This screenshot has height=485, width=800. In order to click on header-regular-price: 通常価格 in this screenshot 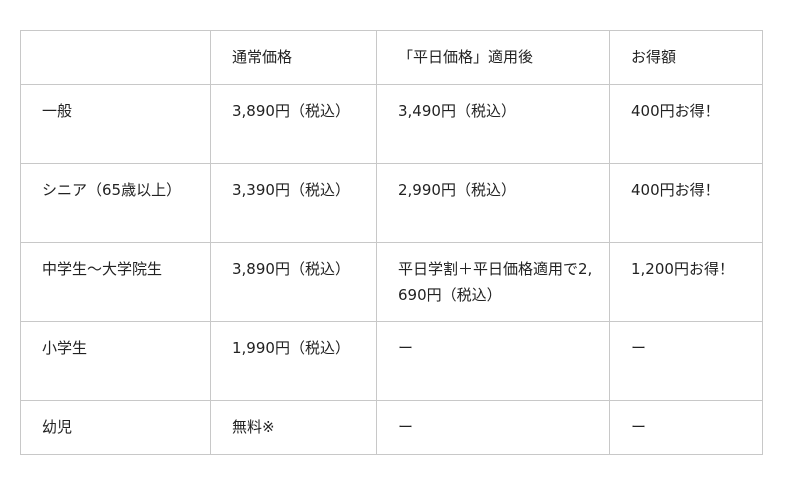, I will do `click(293, 57)`.